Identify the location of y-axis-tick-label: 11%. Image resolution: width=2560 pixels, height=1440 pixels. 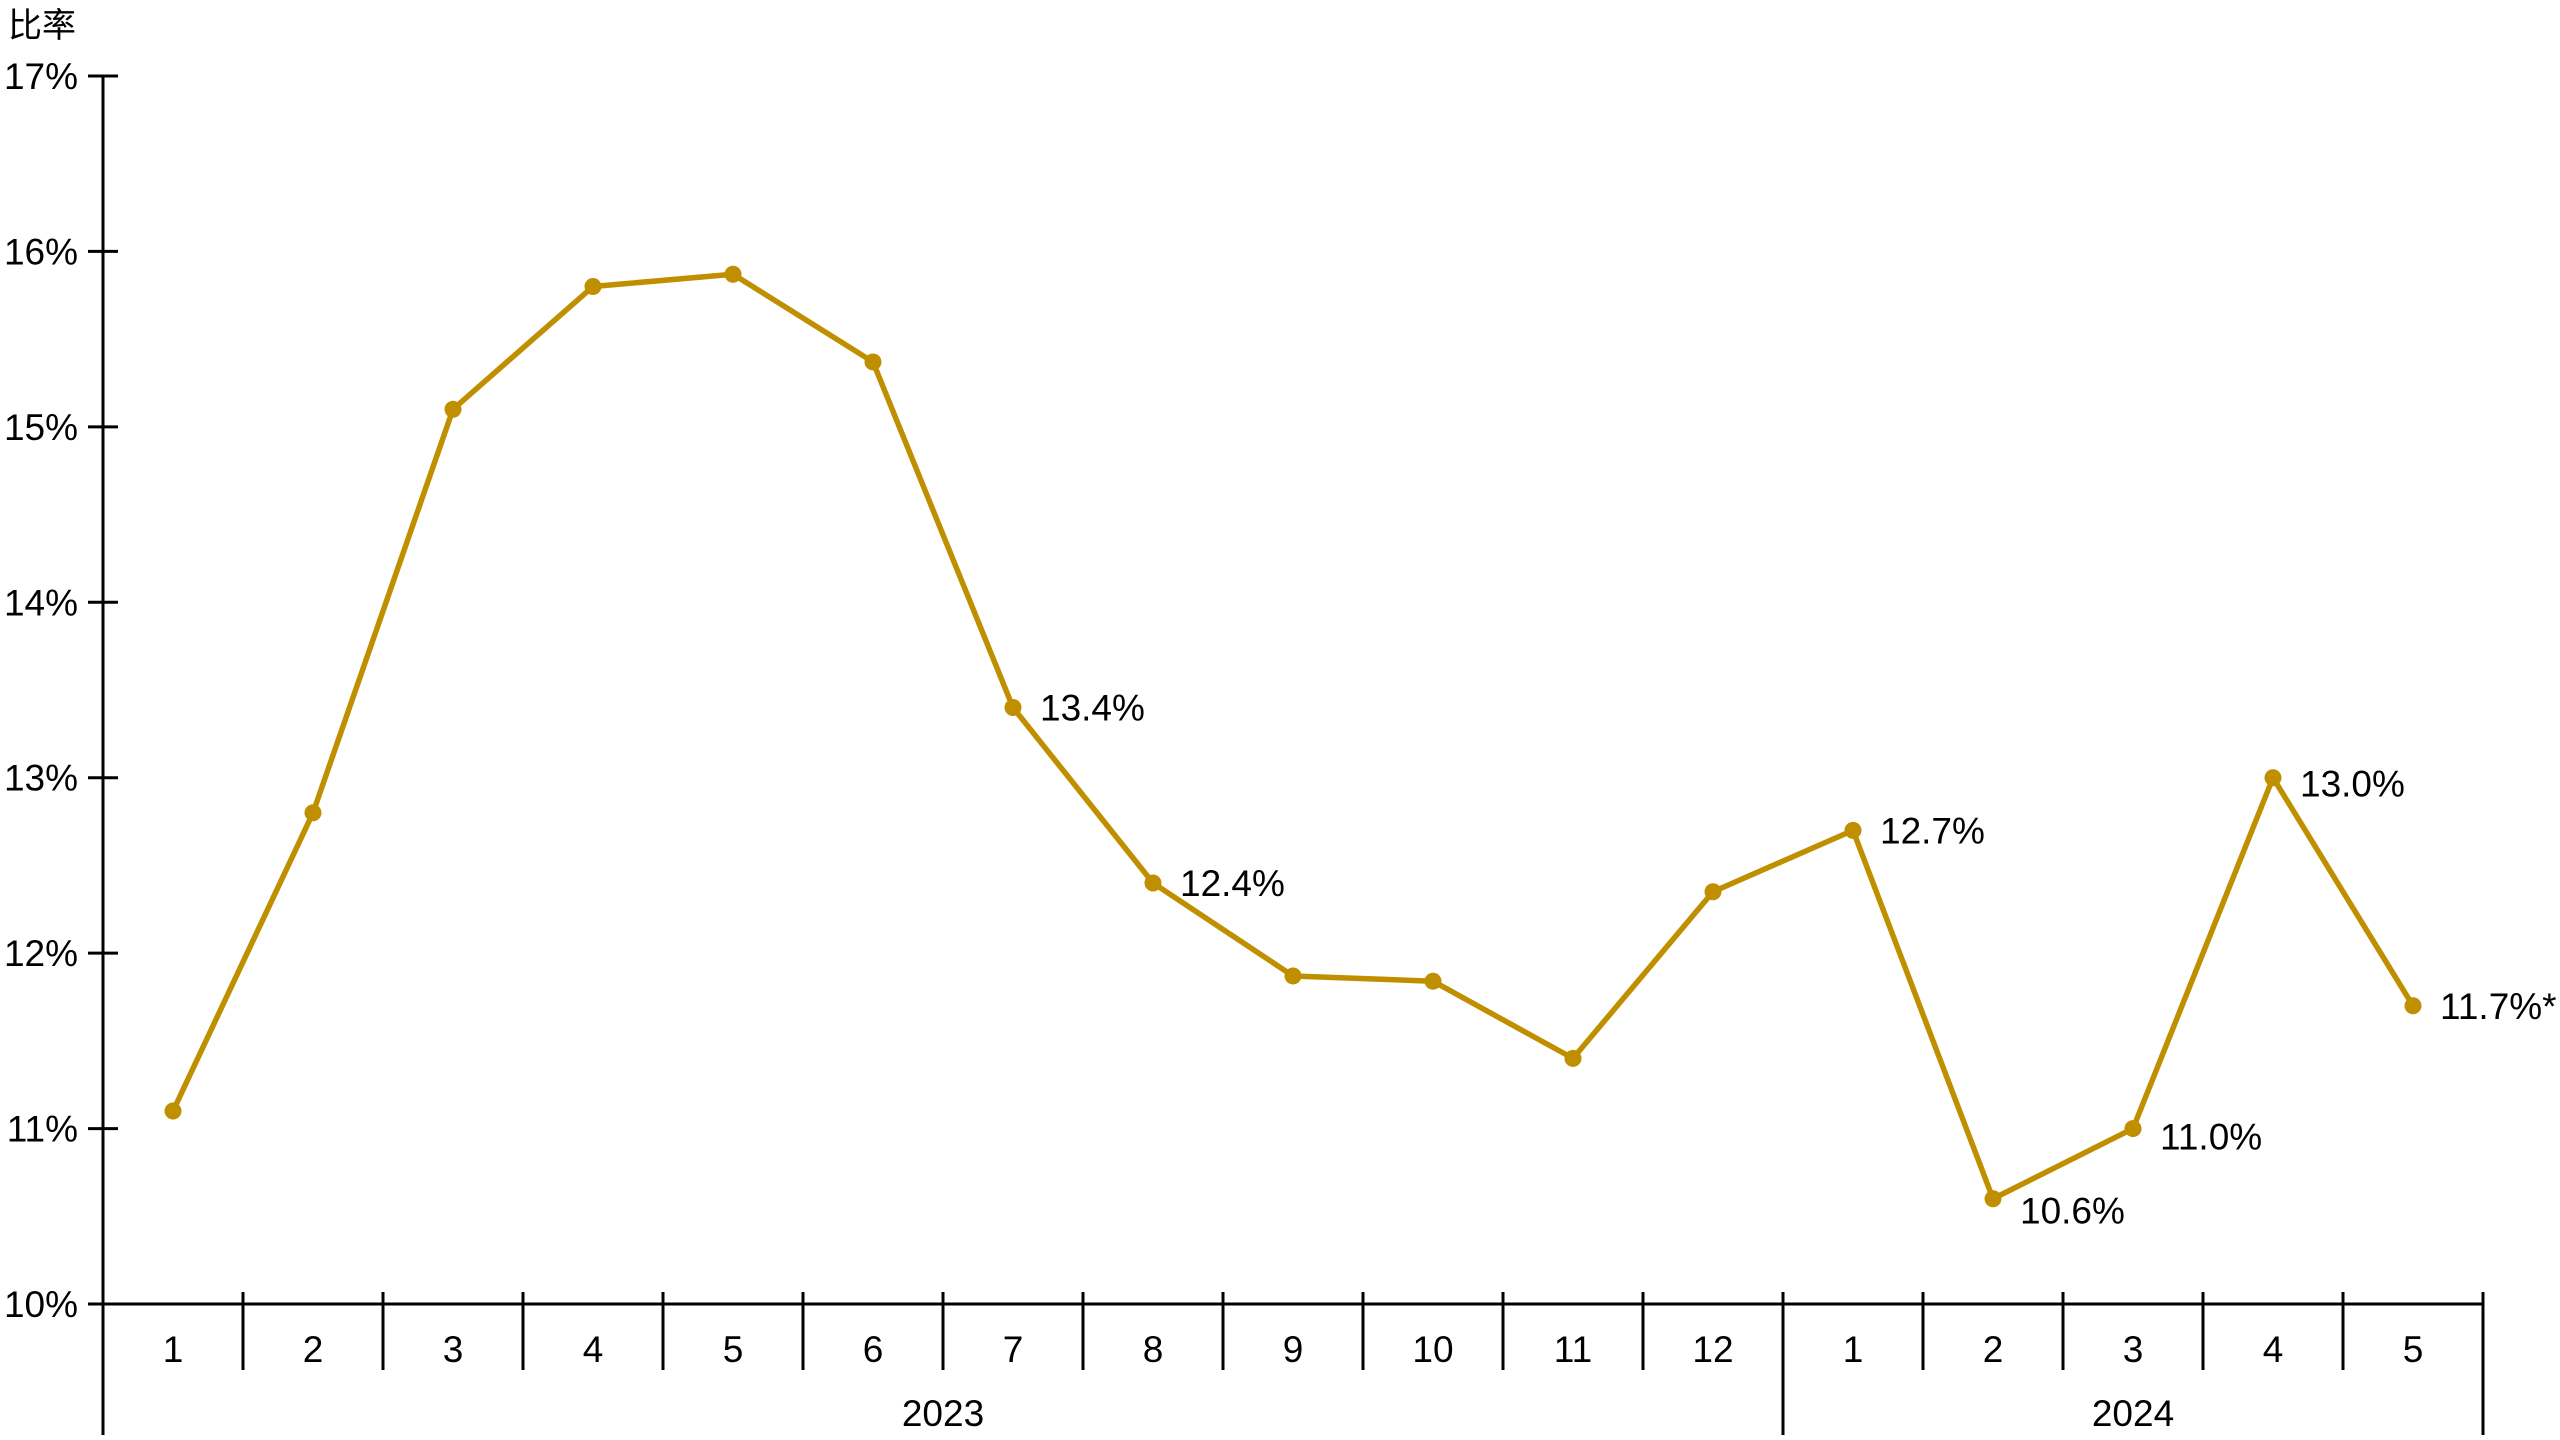
(42, 1129).